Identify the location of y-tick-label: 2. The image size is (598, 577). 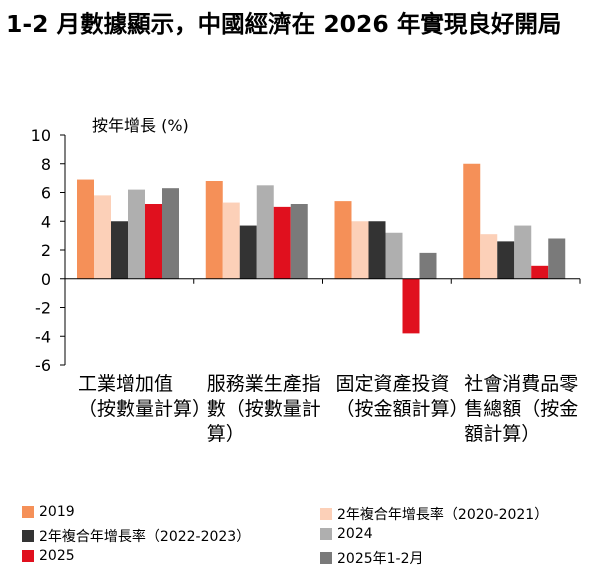
(46, 250).